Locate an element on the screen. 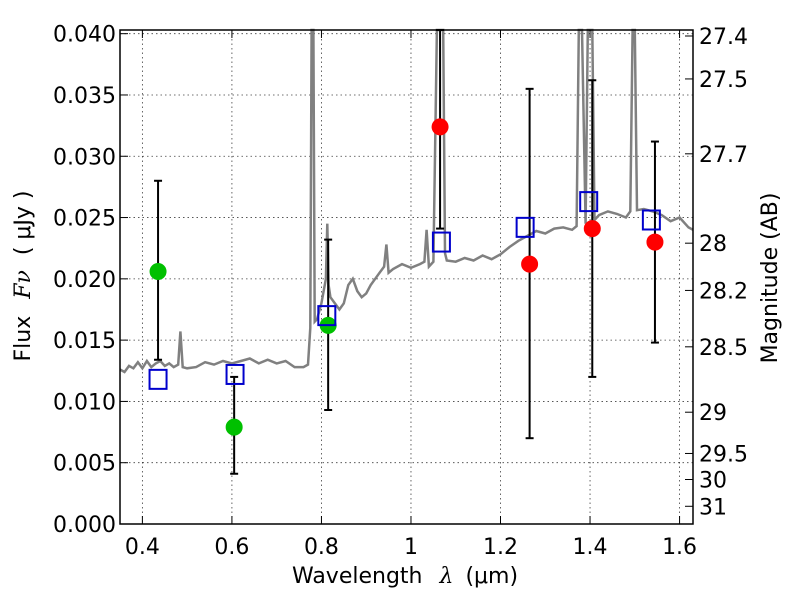 The image size is (800, 600). x-axis-label: Wavelength λ (μm) is located at coordinates (405, 576).